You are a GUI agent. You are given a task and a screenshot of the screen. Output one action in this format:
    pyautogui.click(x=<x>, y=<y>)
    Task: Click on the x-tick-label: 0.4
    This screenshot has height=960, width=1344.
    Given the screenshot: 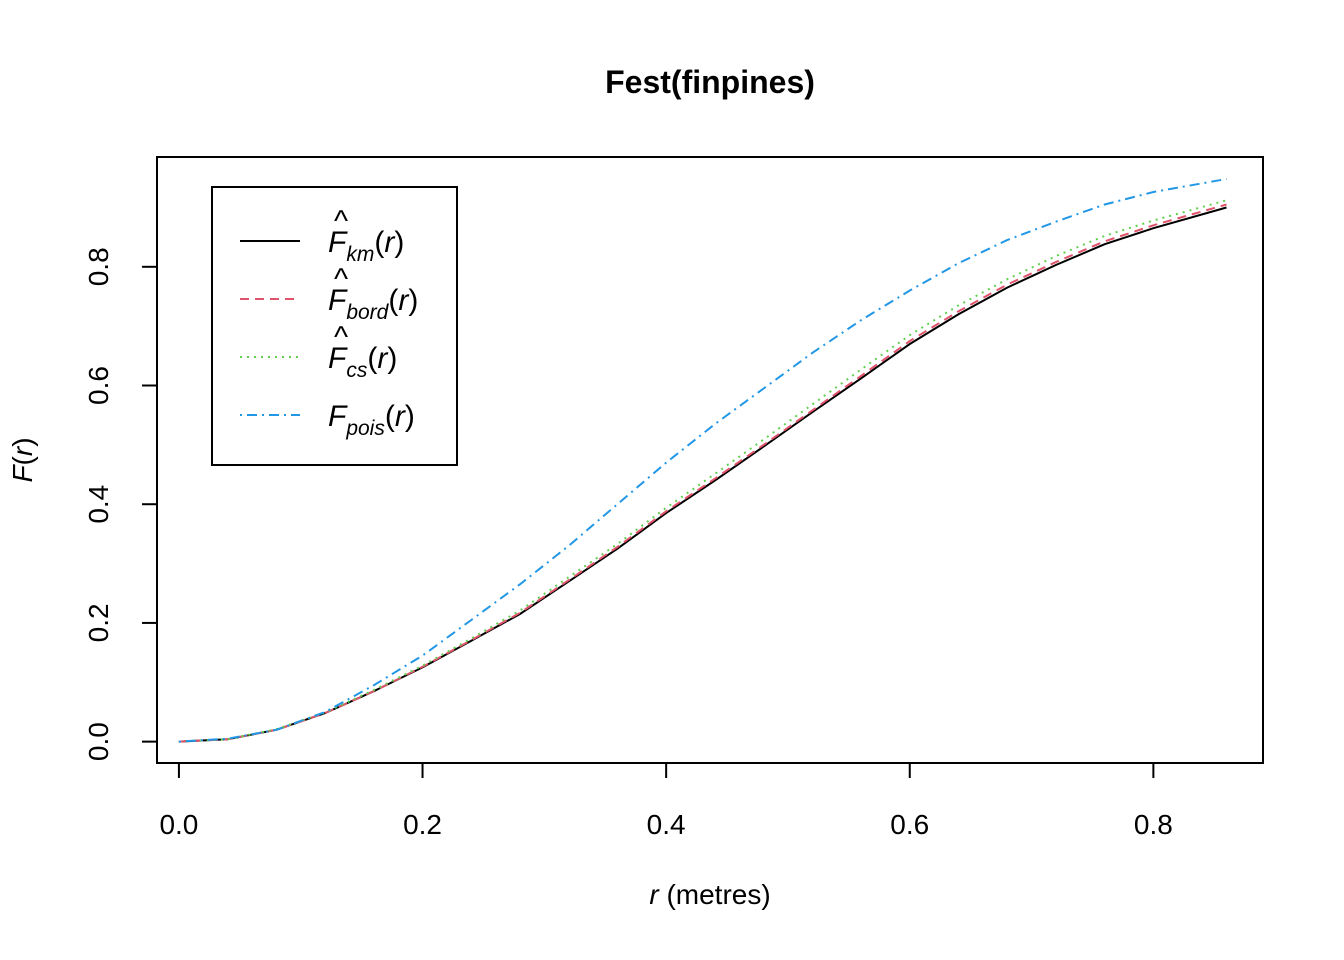 What is the action you would take?
    pyautogui.click(x=666, y=824)
    